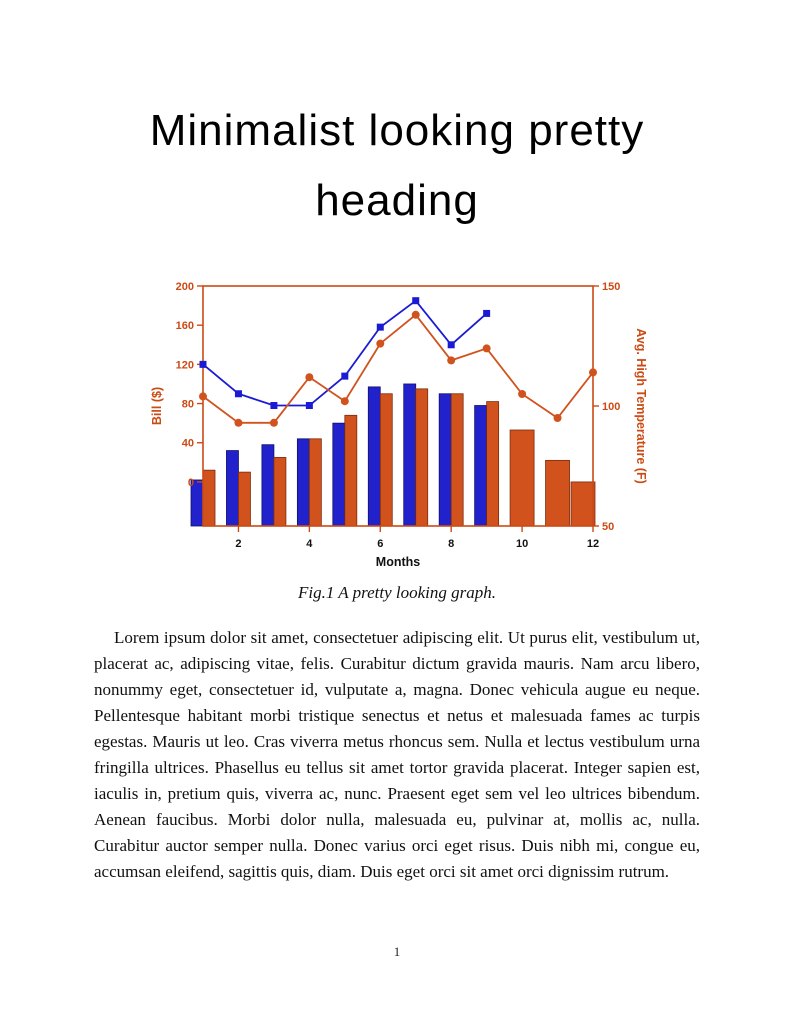 The height and width of the screenshot is (1028, 794). Describe the element at coordinates (184, 287) in the screenshot. I see `svg-text: 200` at that location.